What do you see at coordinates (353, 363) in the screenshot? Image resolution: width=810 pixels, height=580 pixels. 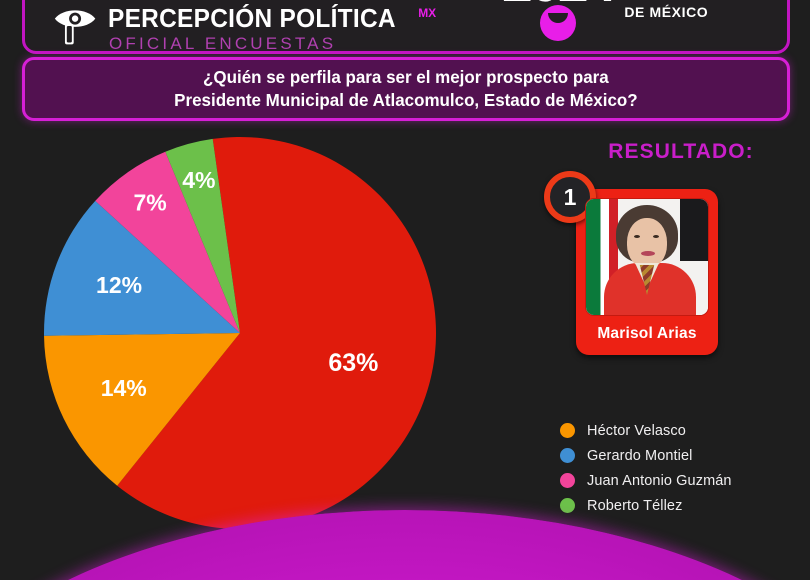 I see `pie-slice-value: 63%` at bounding box center [353, 363].